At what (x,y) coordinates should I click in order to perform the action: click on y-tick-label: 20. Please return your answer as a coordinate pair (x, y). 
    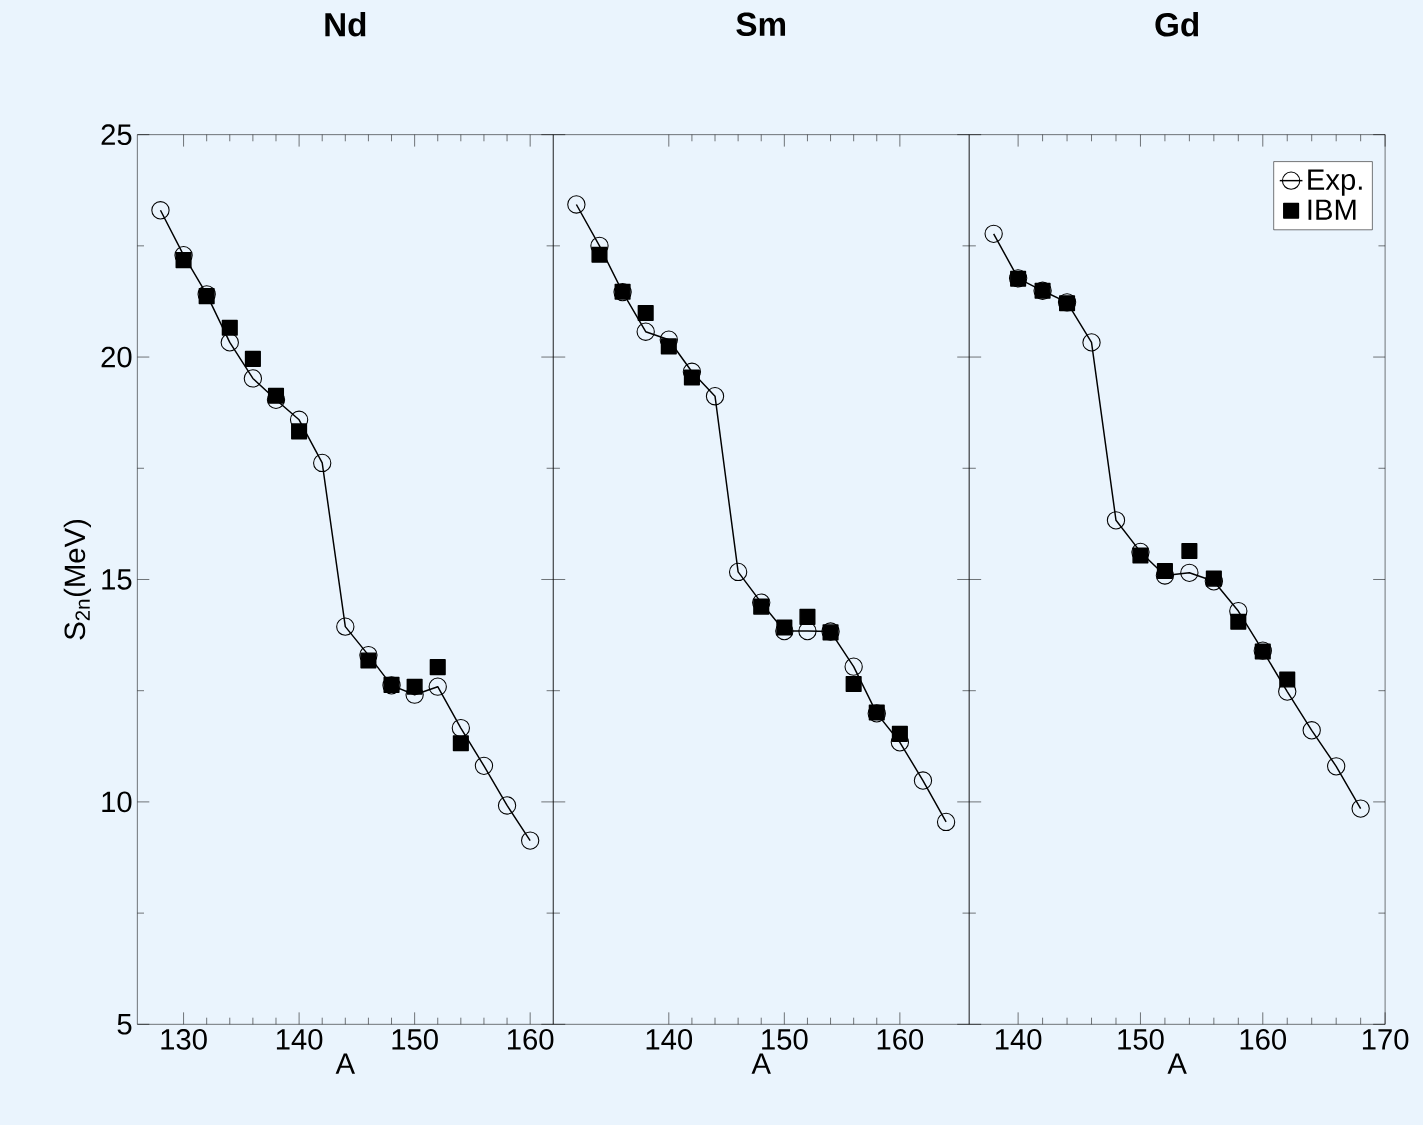
    Looking at the image, I should click on (116, 357).